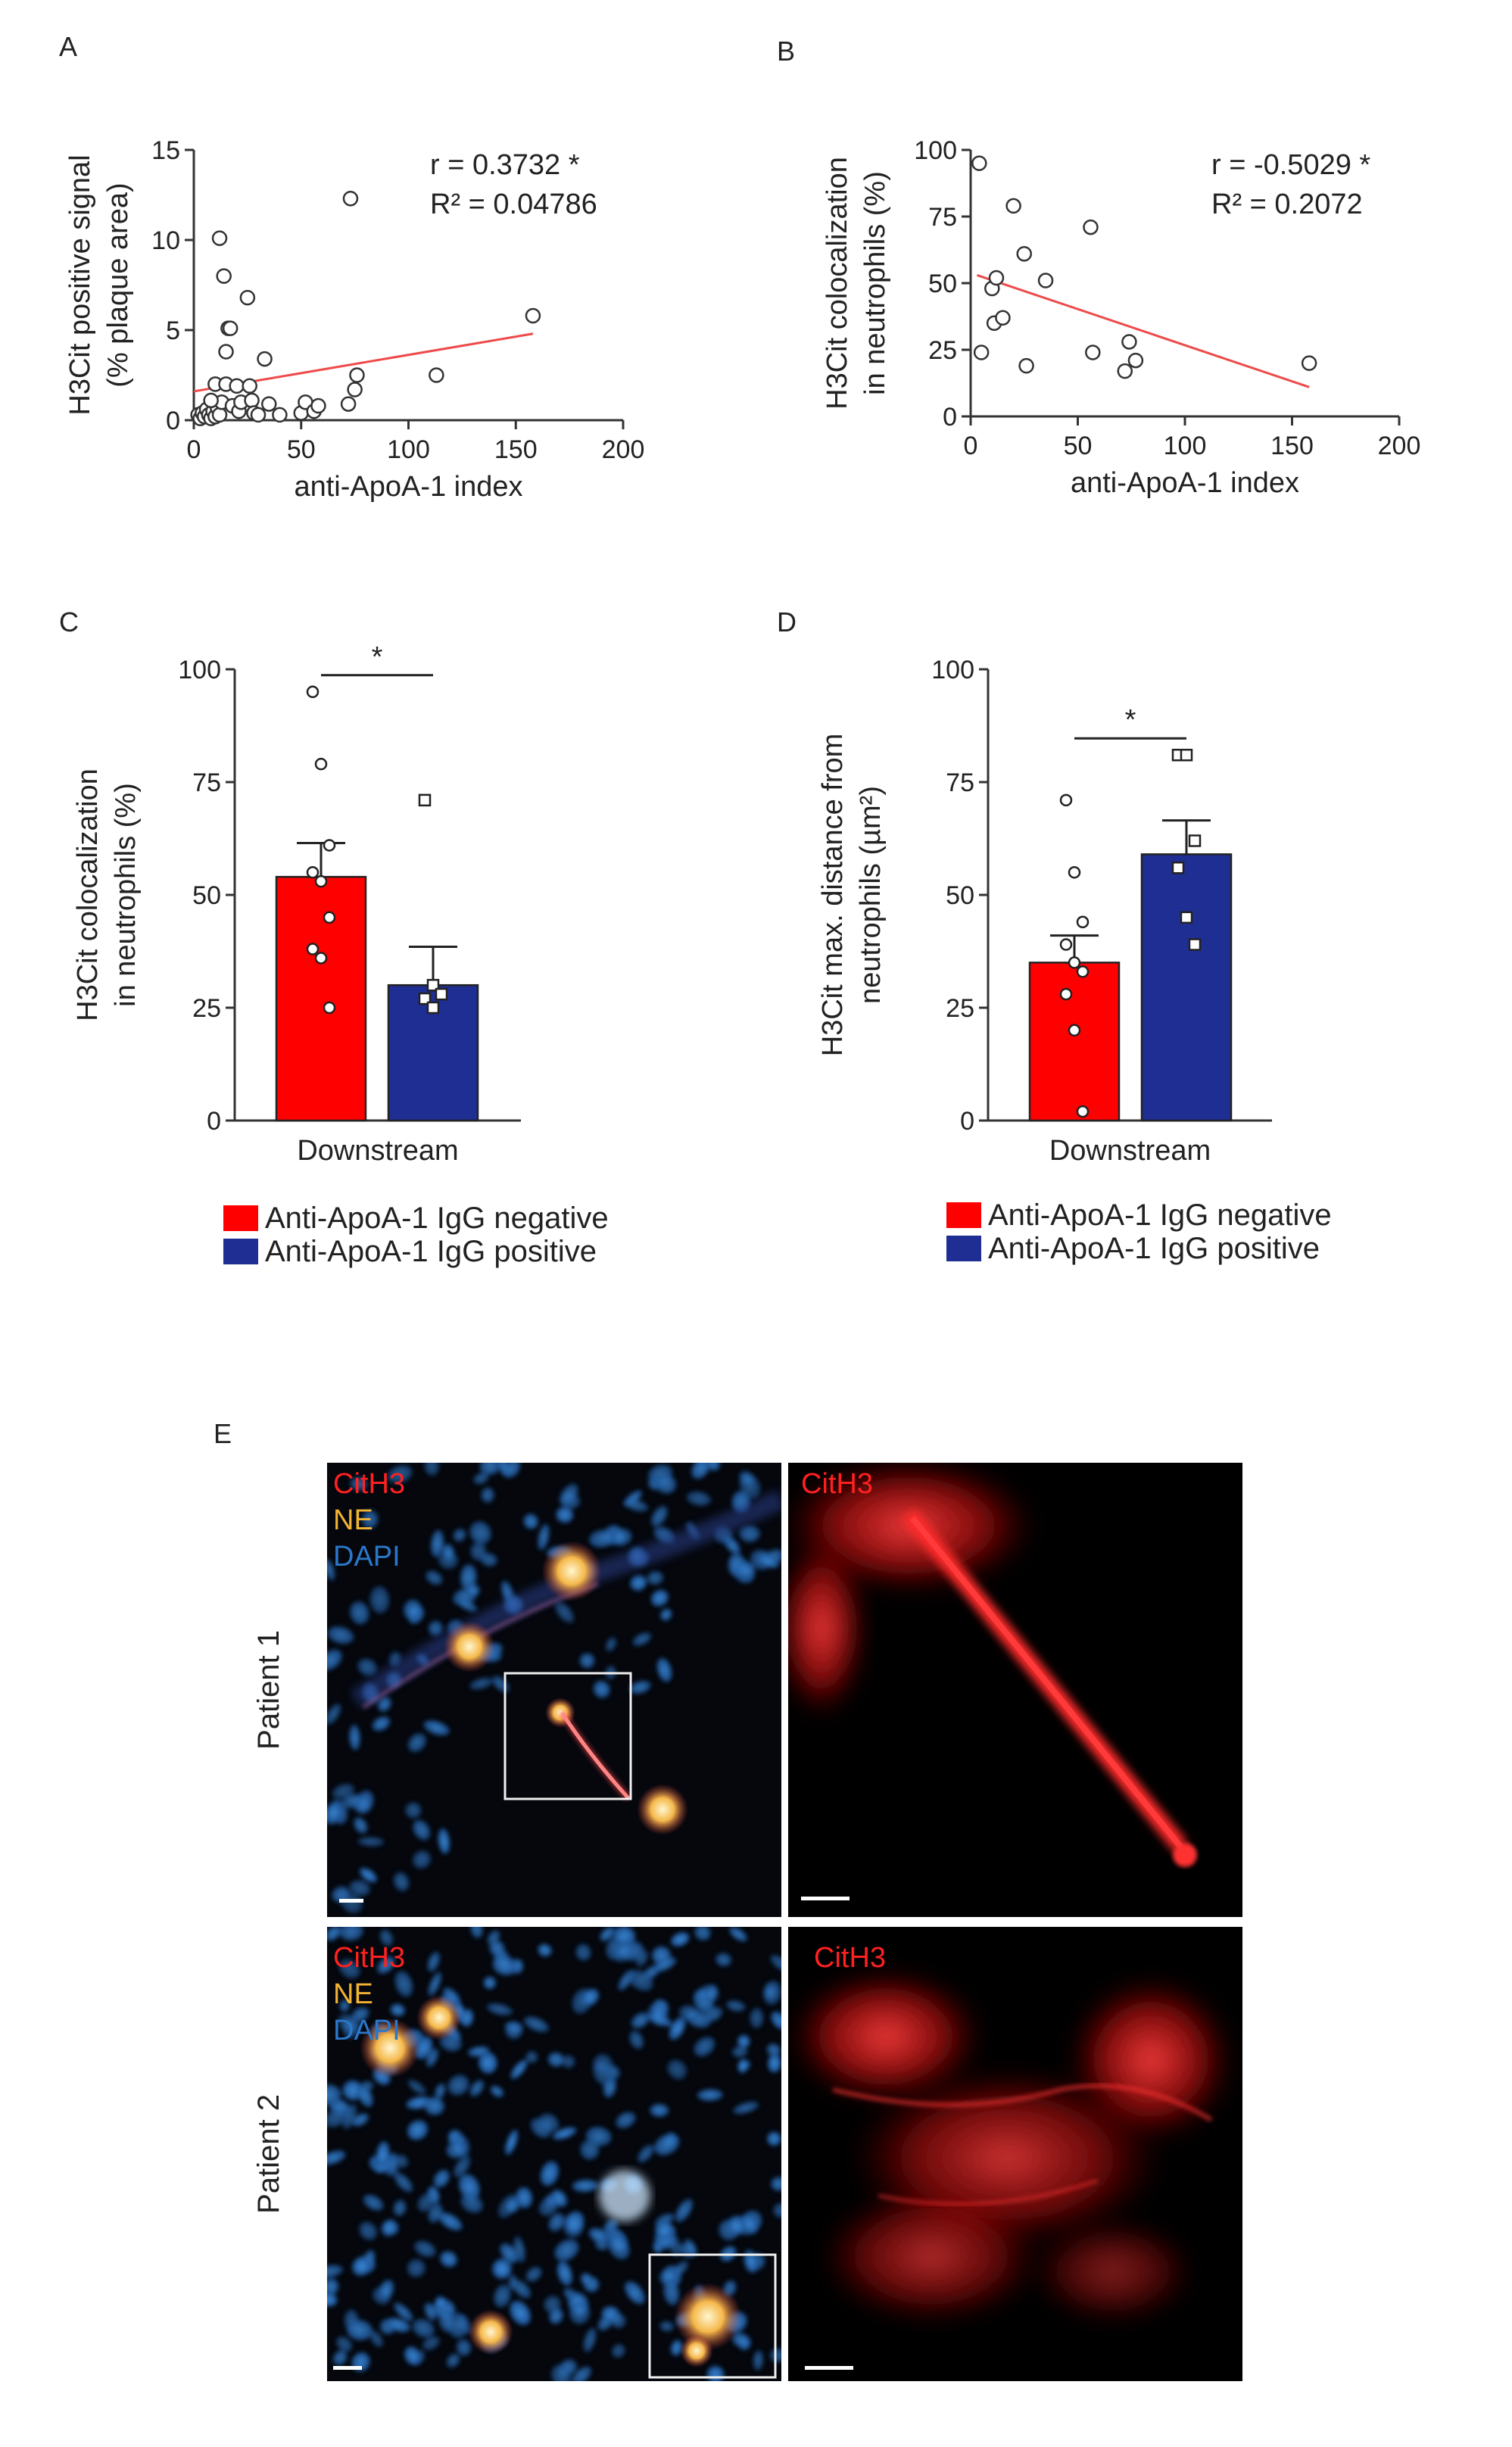  I want to click on y-tick-label: 100, so click(199, 670).